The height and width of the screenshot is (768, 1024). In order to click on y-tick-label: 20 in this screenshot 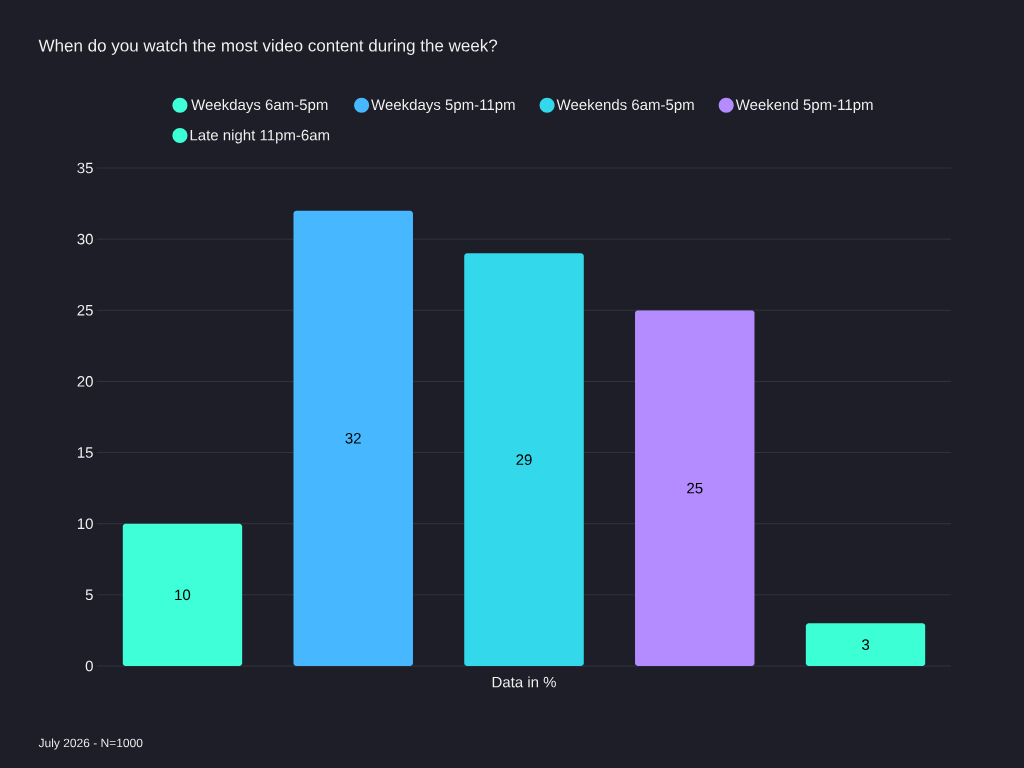, I will do `click(85, 381)`.